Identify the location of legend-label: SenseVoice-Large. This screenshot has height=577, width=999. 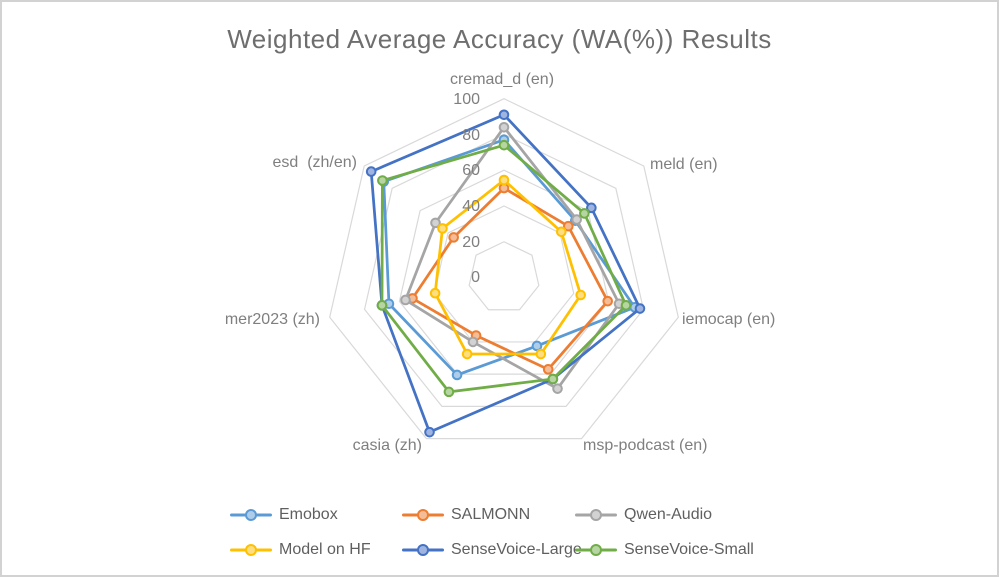
(516, 549).